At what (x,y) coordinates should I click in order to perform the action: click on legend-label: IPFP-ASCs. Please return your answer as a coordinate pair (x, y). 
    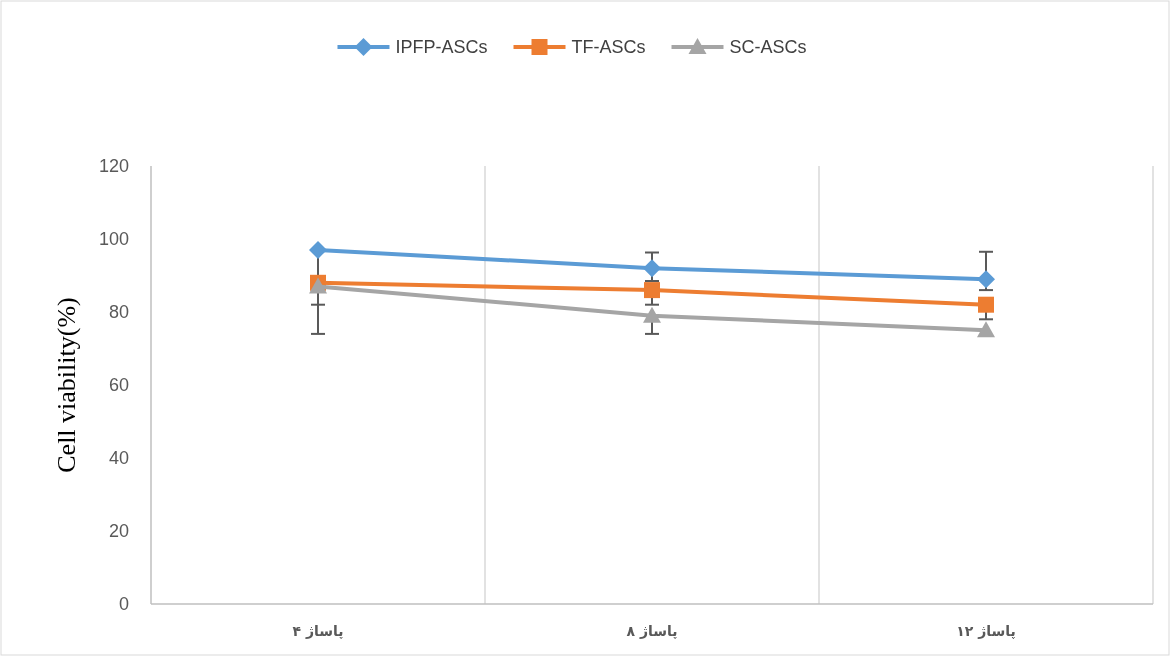
    Looking at the image, I should click on (441, 47).